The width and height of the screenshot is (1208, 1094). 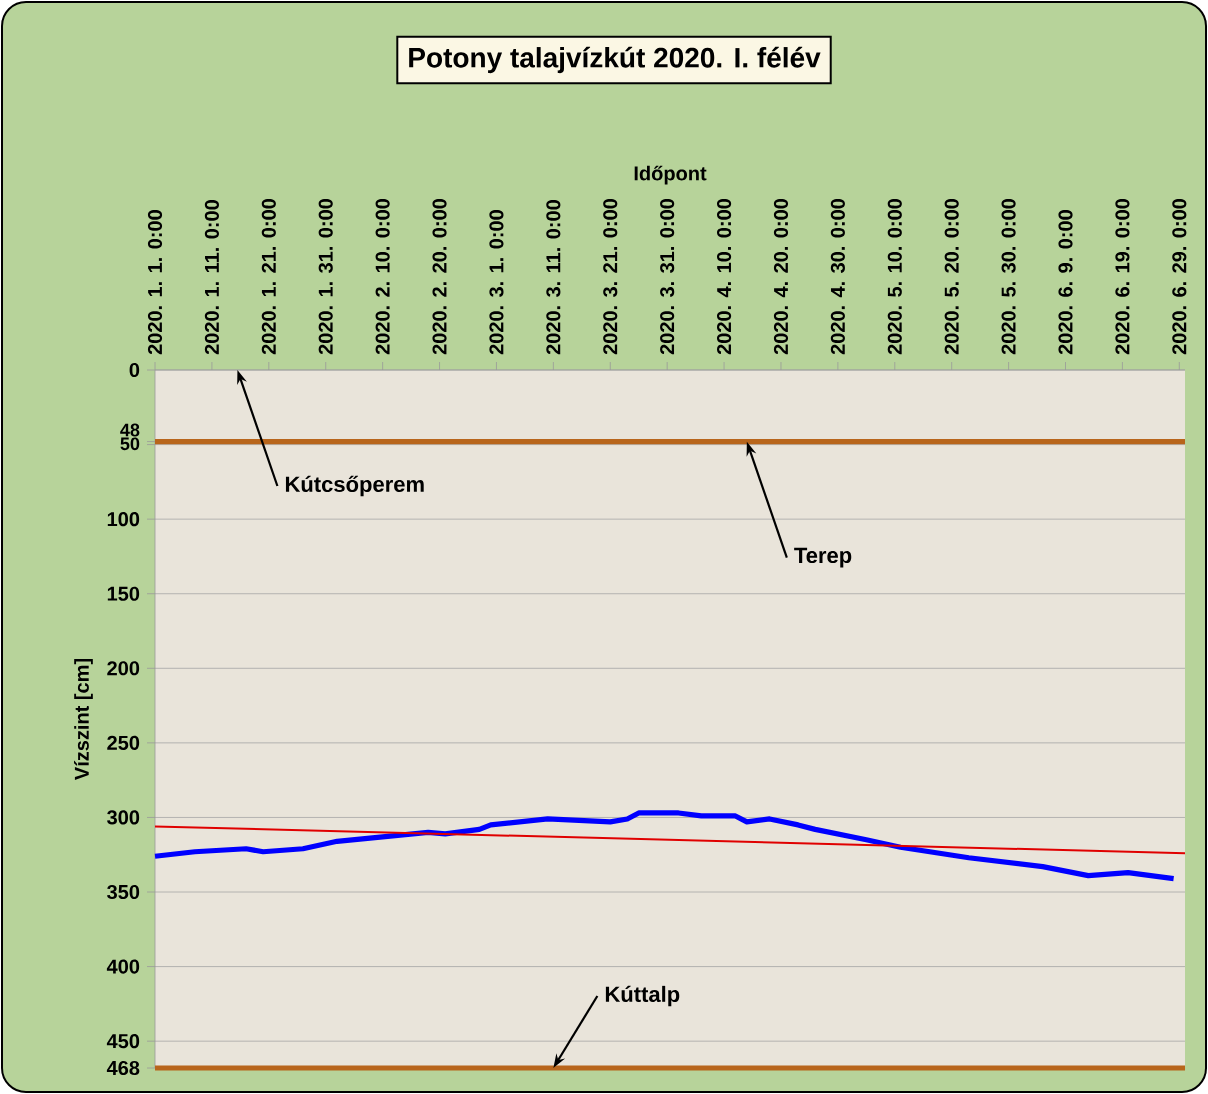 What do you see at coordinates (123, 892) in the screenshot?
I see `y-tick-label: 350` at bounding box center [123, 892].